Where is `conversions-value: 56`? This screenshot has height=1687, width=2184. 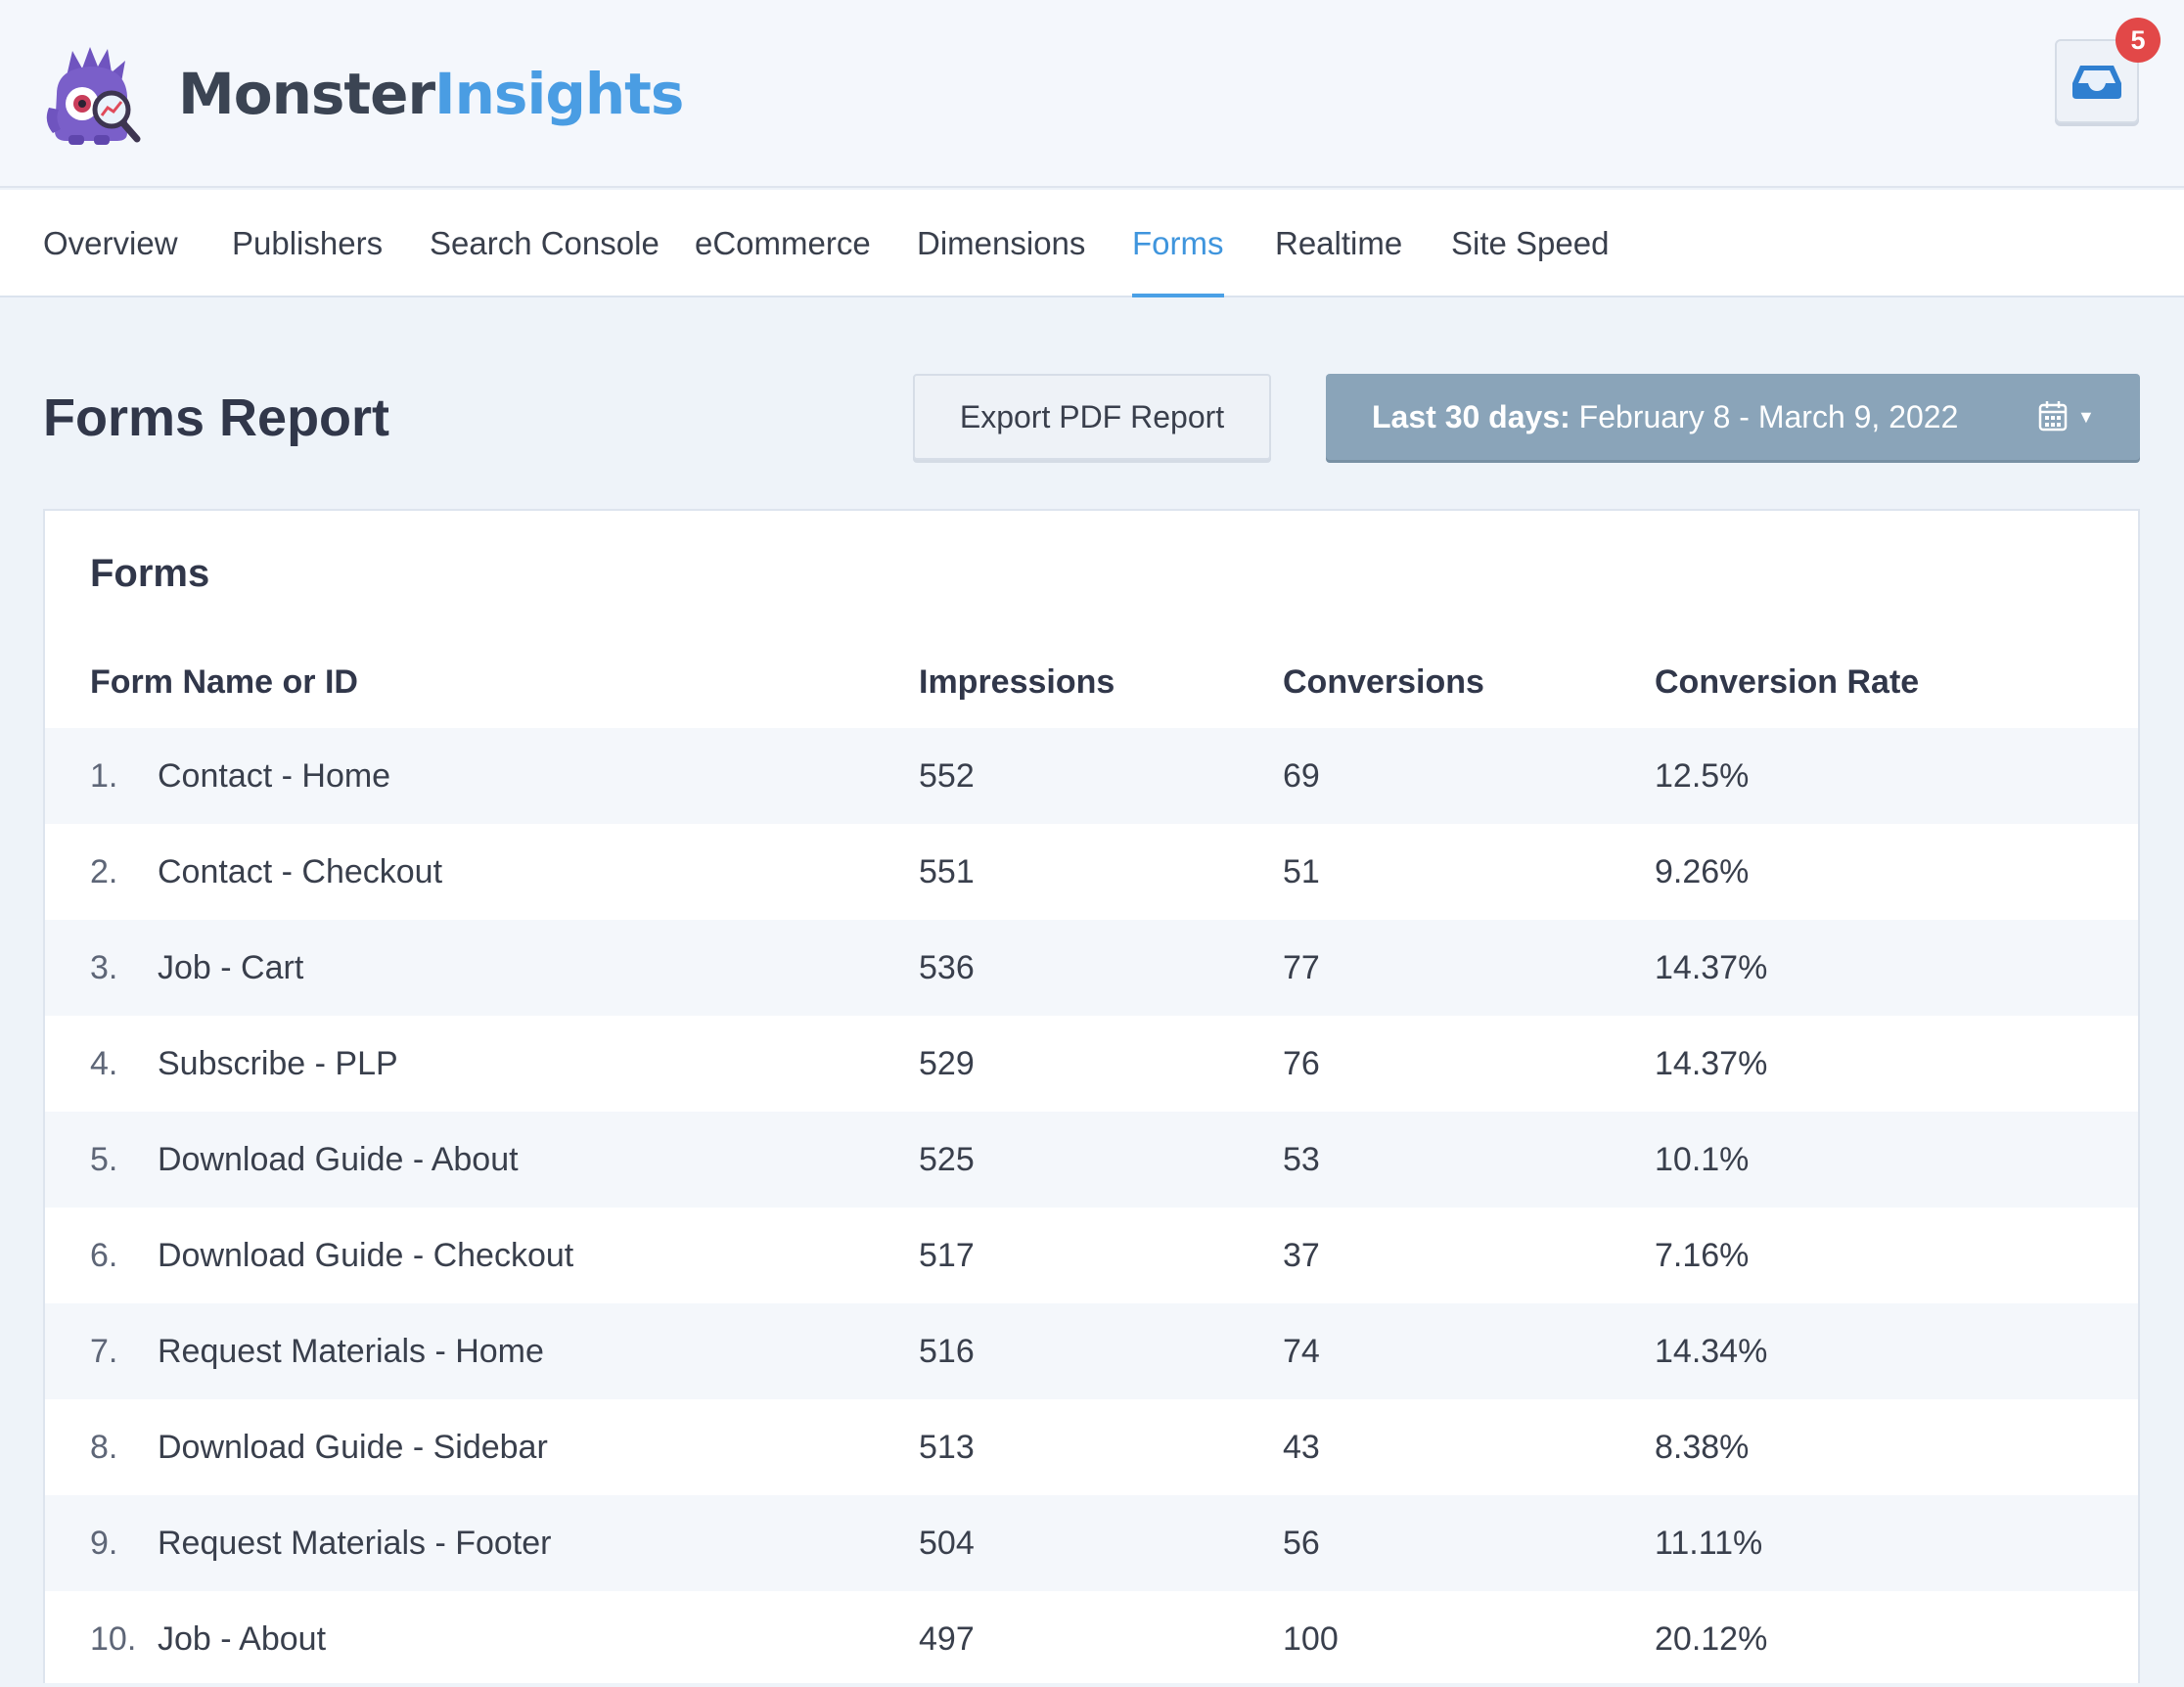 conversions-value: 56 is located at coordinates (1301, 1543).